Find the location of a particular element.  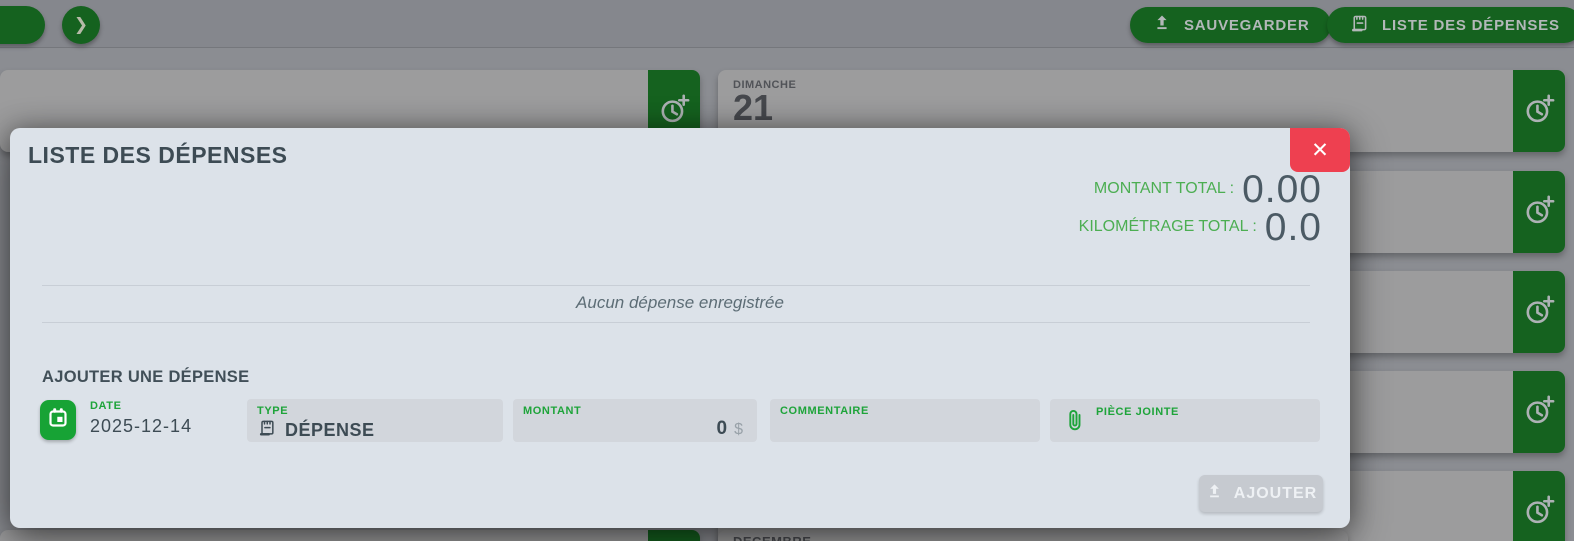

day-number-label: 21 is located at coordinates (753, 107).